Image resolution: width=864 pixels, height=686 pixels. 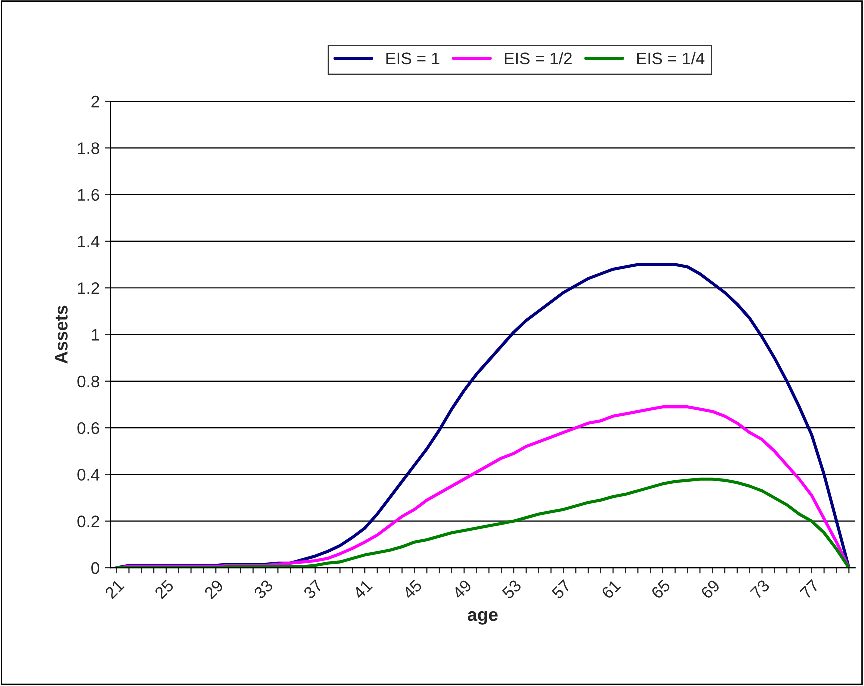 I want to click on y-tick-label: 0, so click(x=96, y=568).